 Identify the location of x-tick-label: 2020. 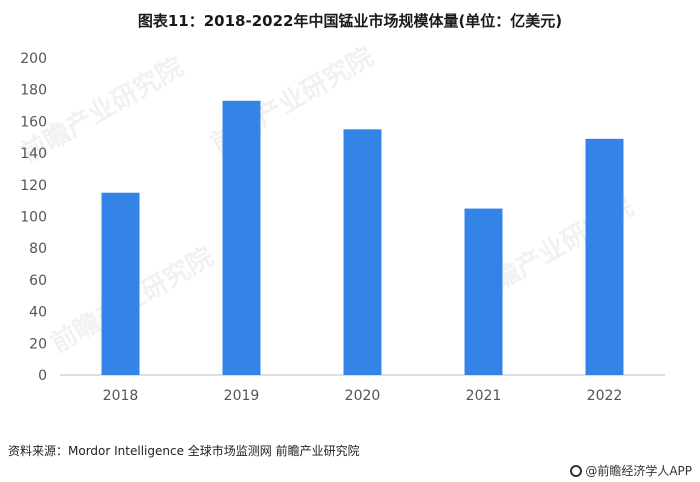
(363, 396).